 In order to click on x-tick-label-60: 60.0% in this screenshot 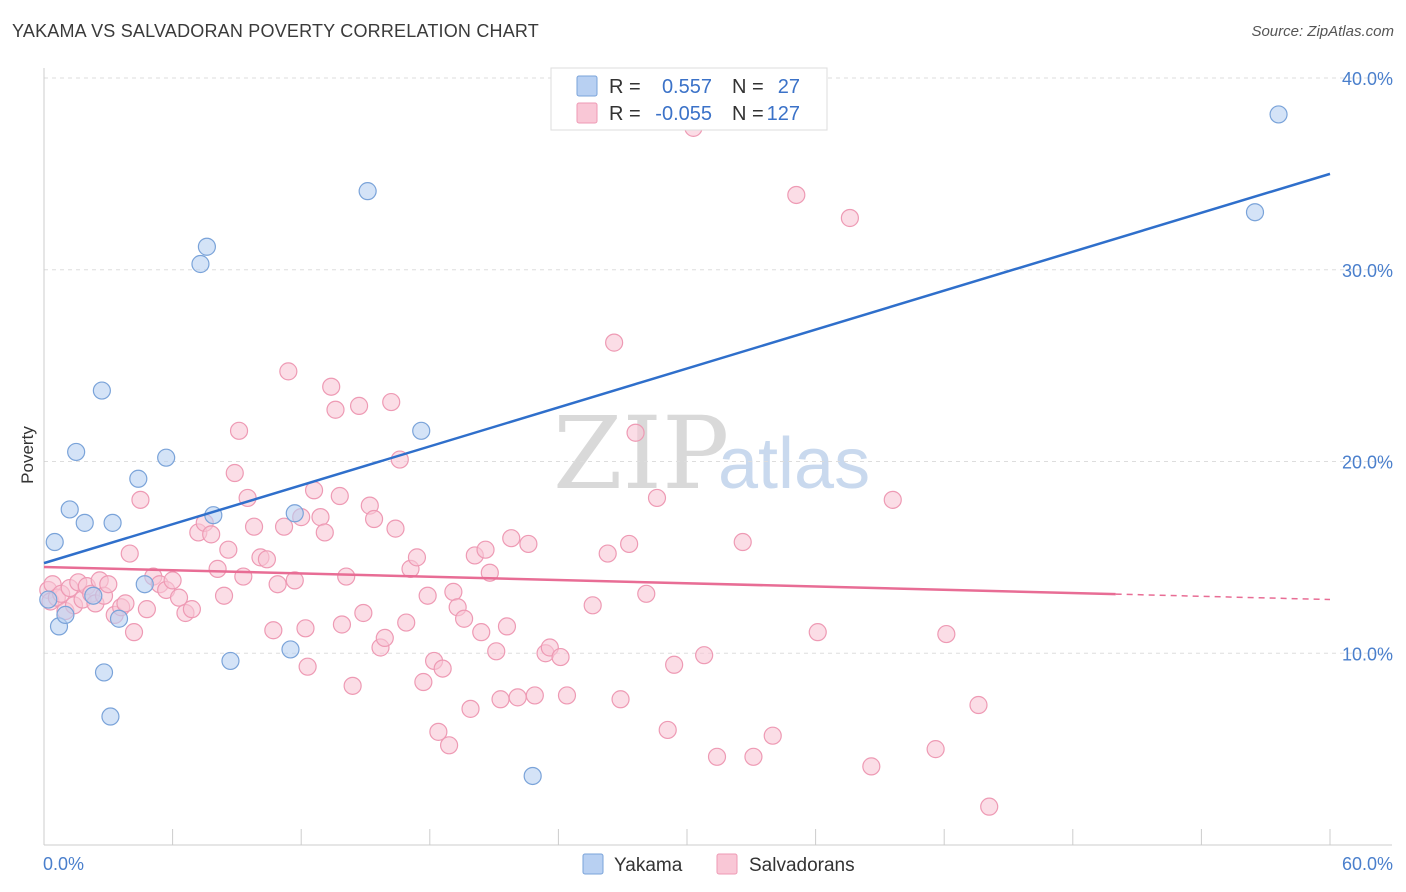, I will do `click(1367, 864)`.